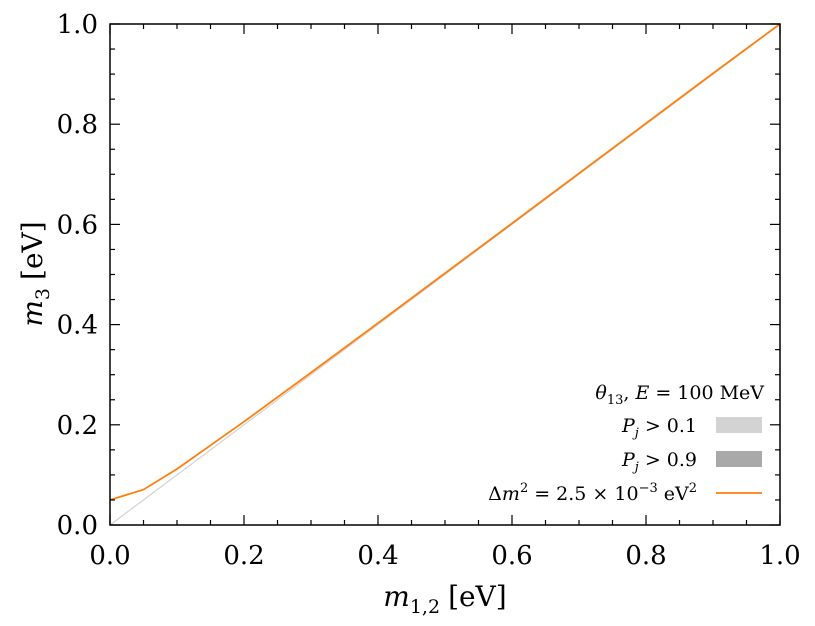  What do you see at coordinates (32, 250) in the screenshot?
I see `y-axis-label-unit: [eV]` at bounding box center [32, 250].